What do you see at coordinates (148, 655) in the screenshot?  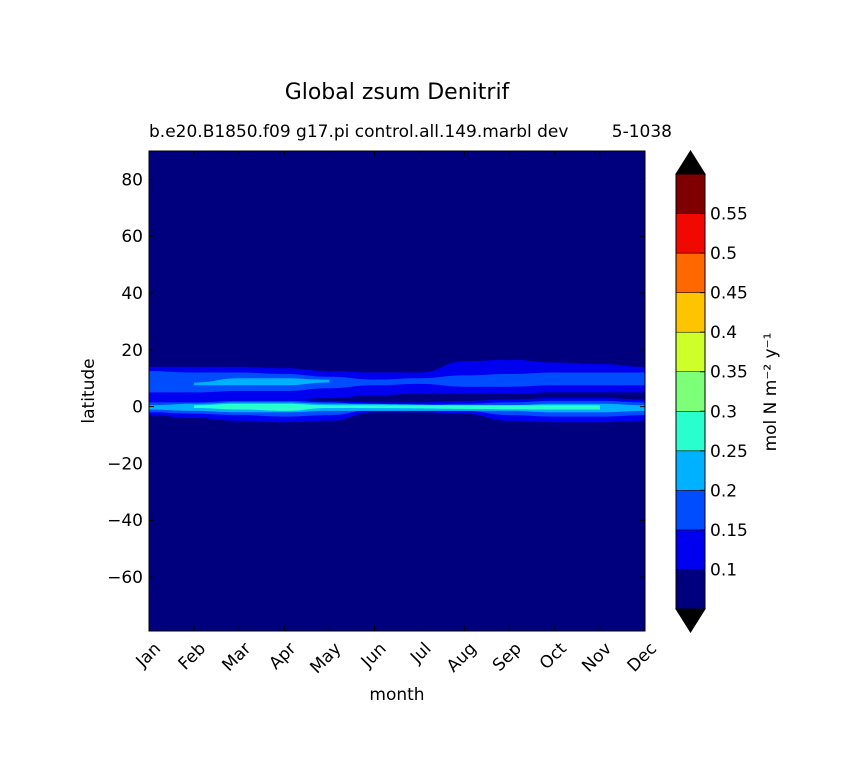 I see `x-tick-label: Jan` at bounding box center [148, 655].